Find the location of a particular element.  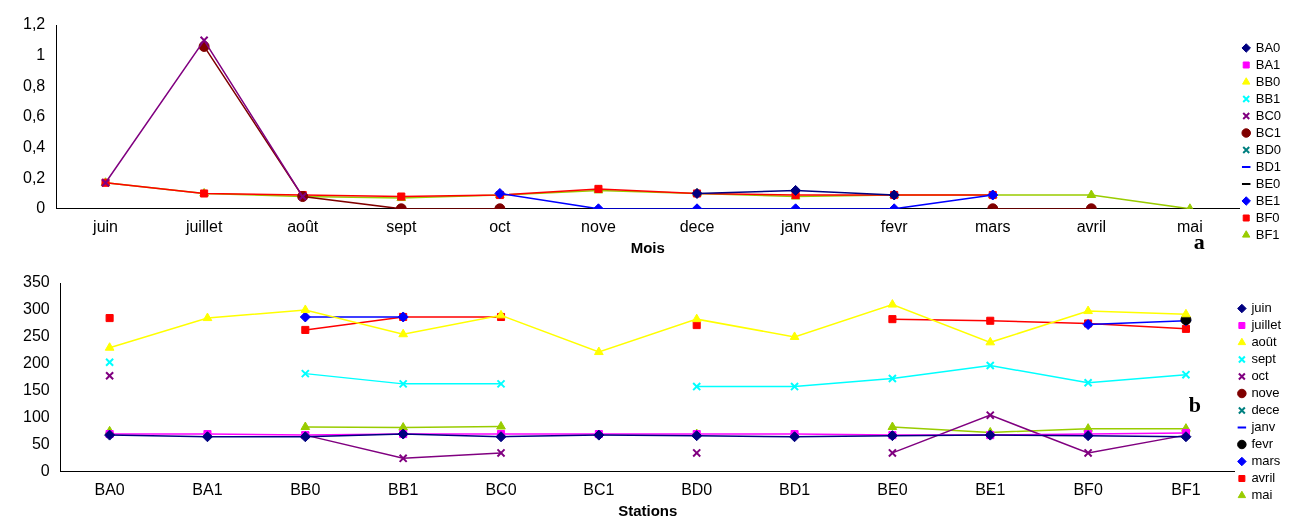

legend-label: août is located at coordinates (1264, 342).